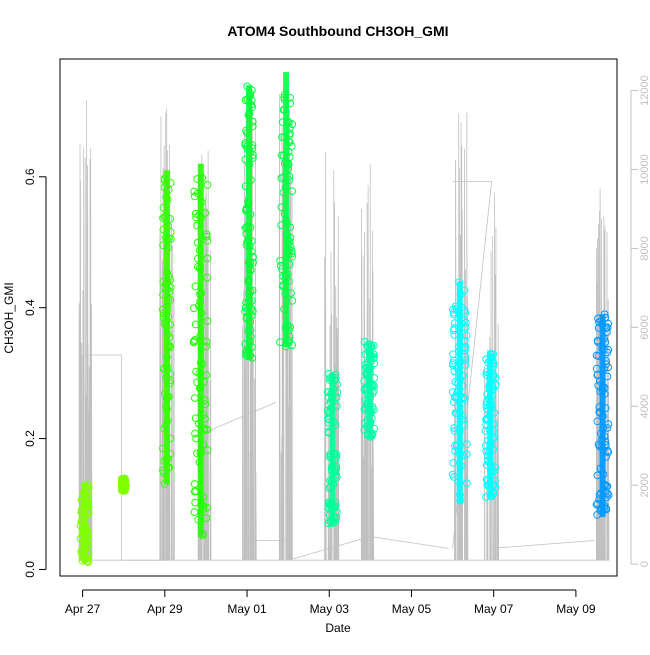 This screenshot has height=655, width=650. Describe the element at coordinates (337, 31) in the screenshot. I see `chart-title: ATOM4 Southbound CH3OH_GMI` at that location.